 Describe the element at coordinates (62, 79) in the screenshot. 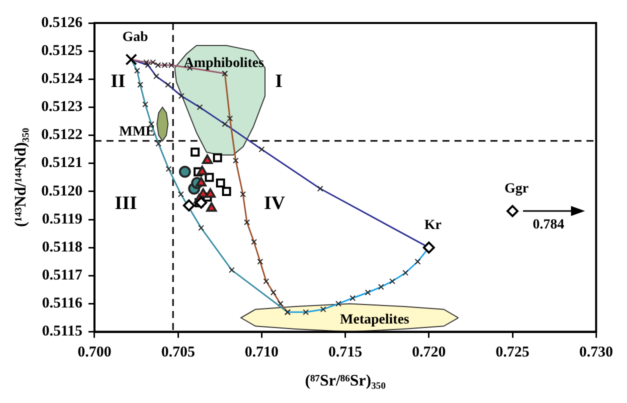

I see `y-tick-label: 0.5124` at that location.